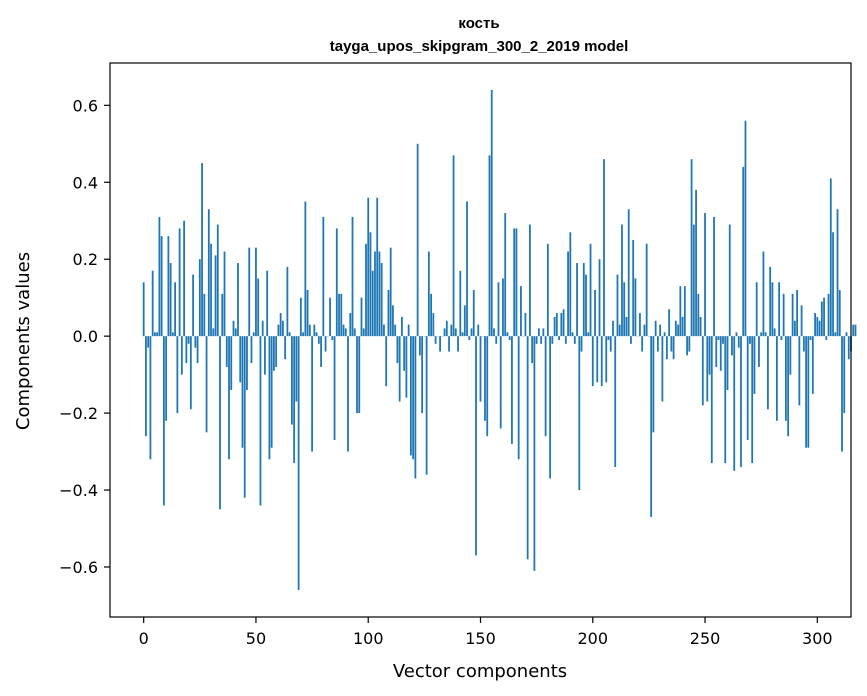 This screenshot has width=867, height=696. Describe the element at coordinates (23, 341) in the screenshot. I see `y-axis-label: Components values` at that location.